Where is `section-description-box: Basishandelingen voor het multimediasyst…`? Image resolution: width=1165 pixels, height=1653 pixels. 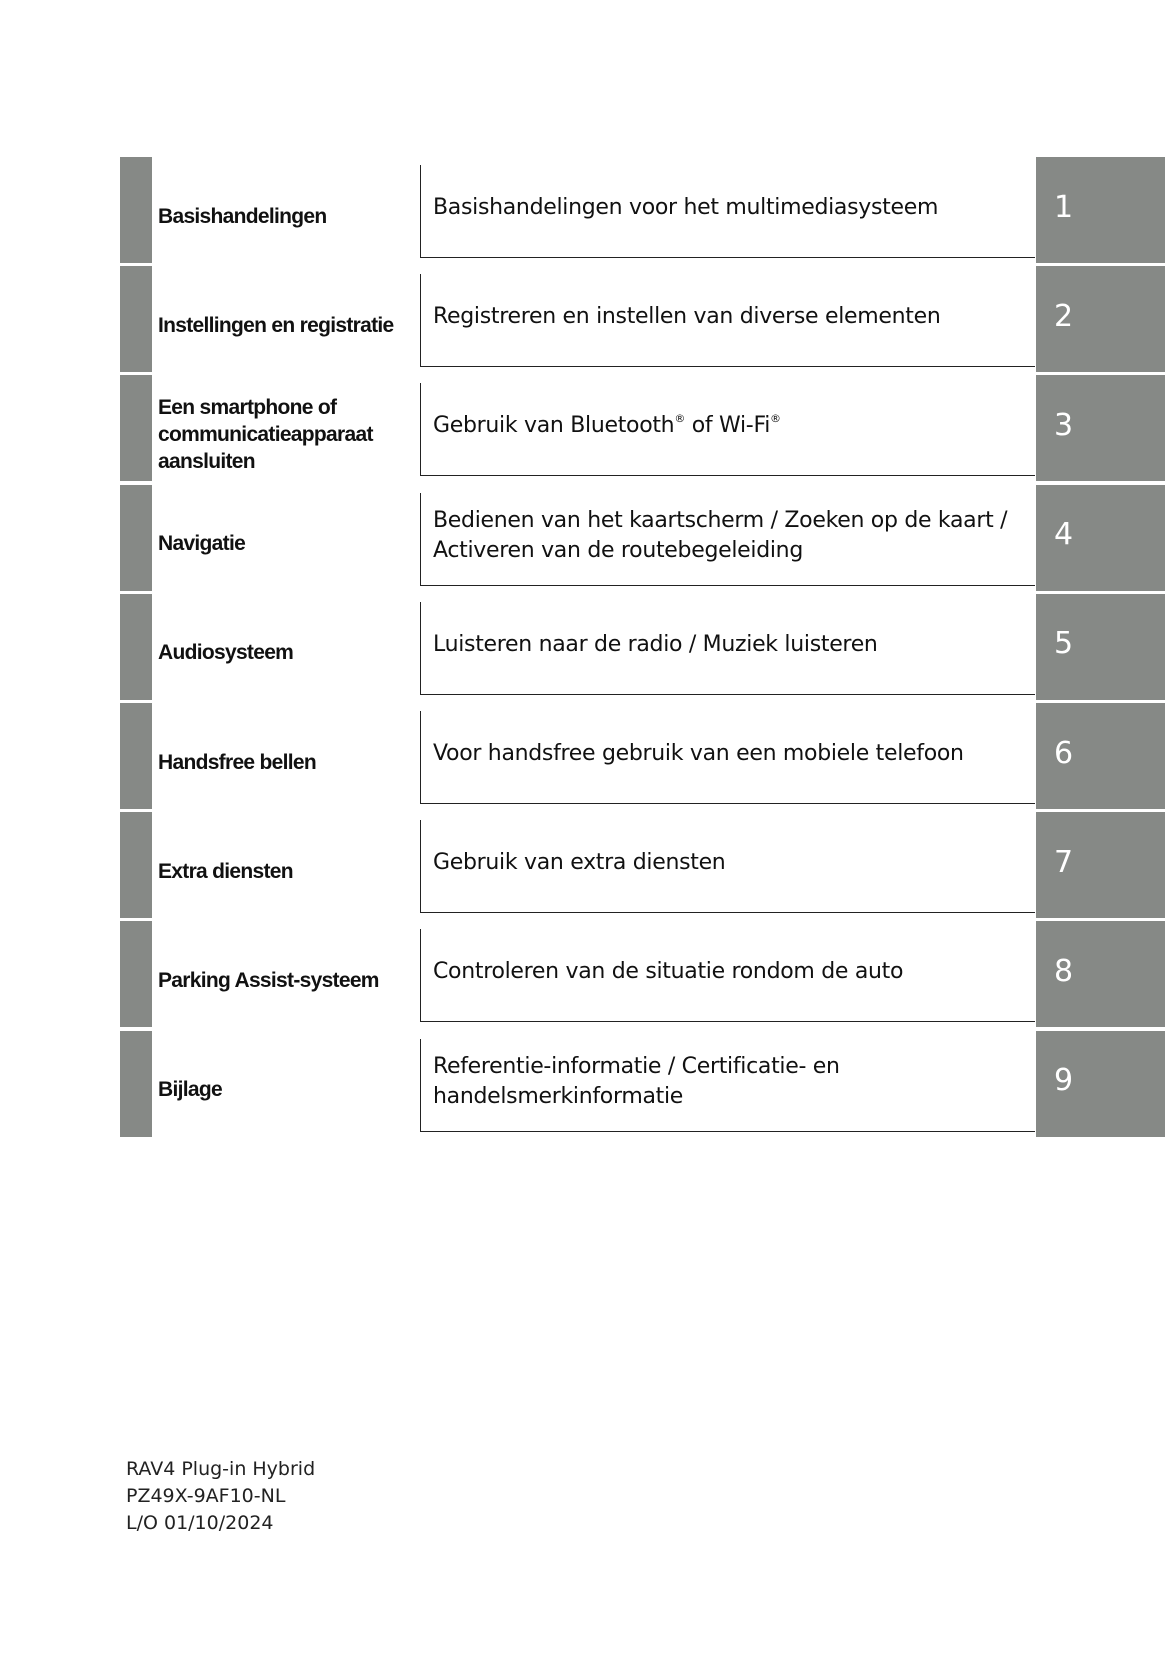 section-description-box: Basishandelingen voor het multimediasyst… is located at coordinates (727, 211).